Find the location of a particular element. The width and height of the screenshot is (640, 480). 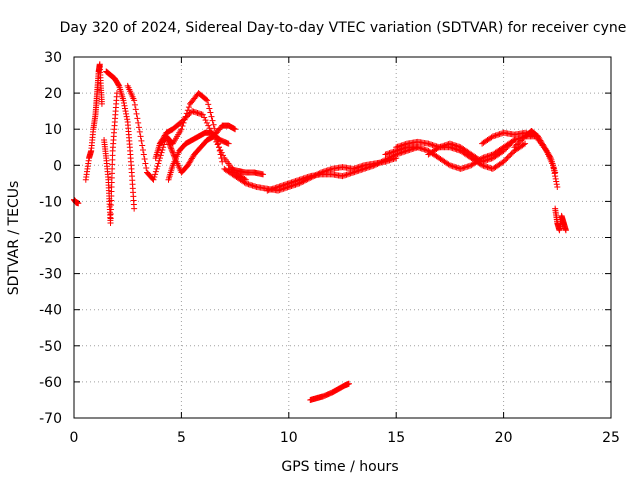

y-tick-label: -60 is located at coordinates (50, 383).